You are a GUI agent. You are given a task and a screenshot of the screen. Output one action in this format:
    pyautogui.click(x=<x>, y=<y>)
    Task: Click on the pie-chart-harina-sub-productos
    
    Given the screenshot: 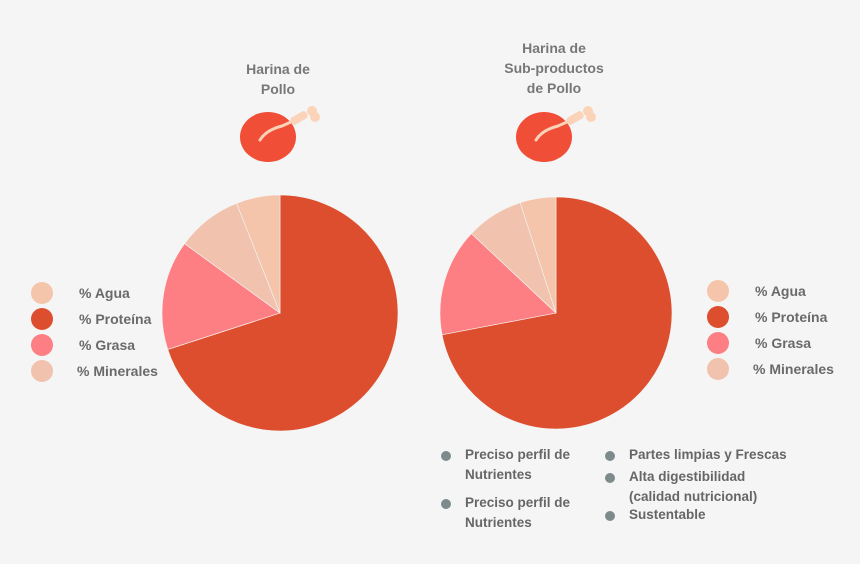 What is the action you would take?
    pyautogui.click(x=556, y=313)
    